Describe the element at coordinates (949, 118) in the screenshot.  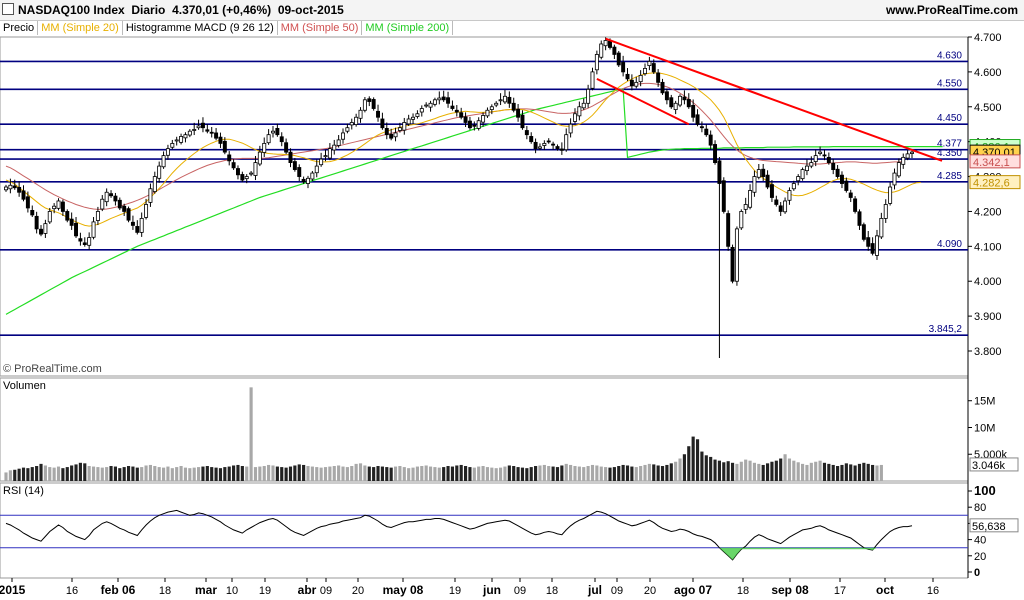
I see `level-label: 4.450` at that location.